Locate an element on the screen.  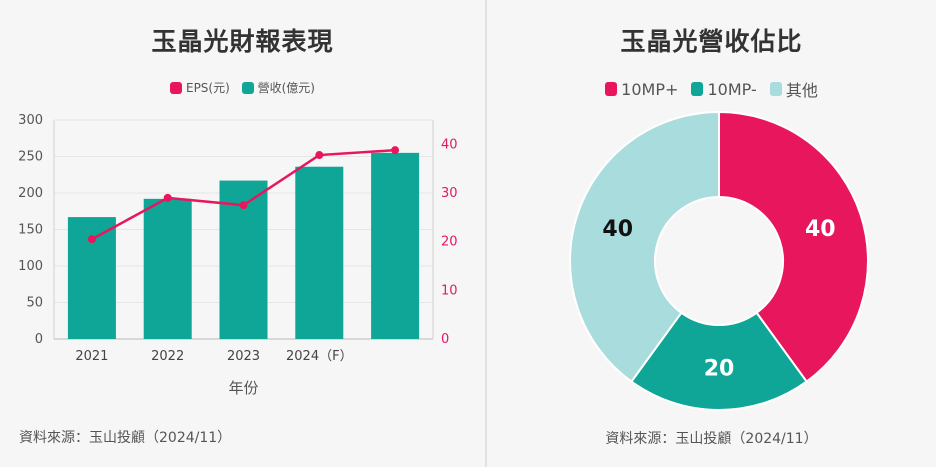
legend-item-10mp-minus: 10MP- is located at coordinates (724, 89).